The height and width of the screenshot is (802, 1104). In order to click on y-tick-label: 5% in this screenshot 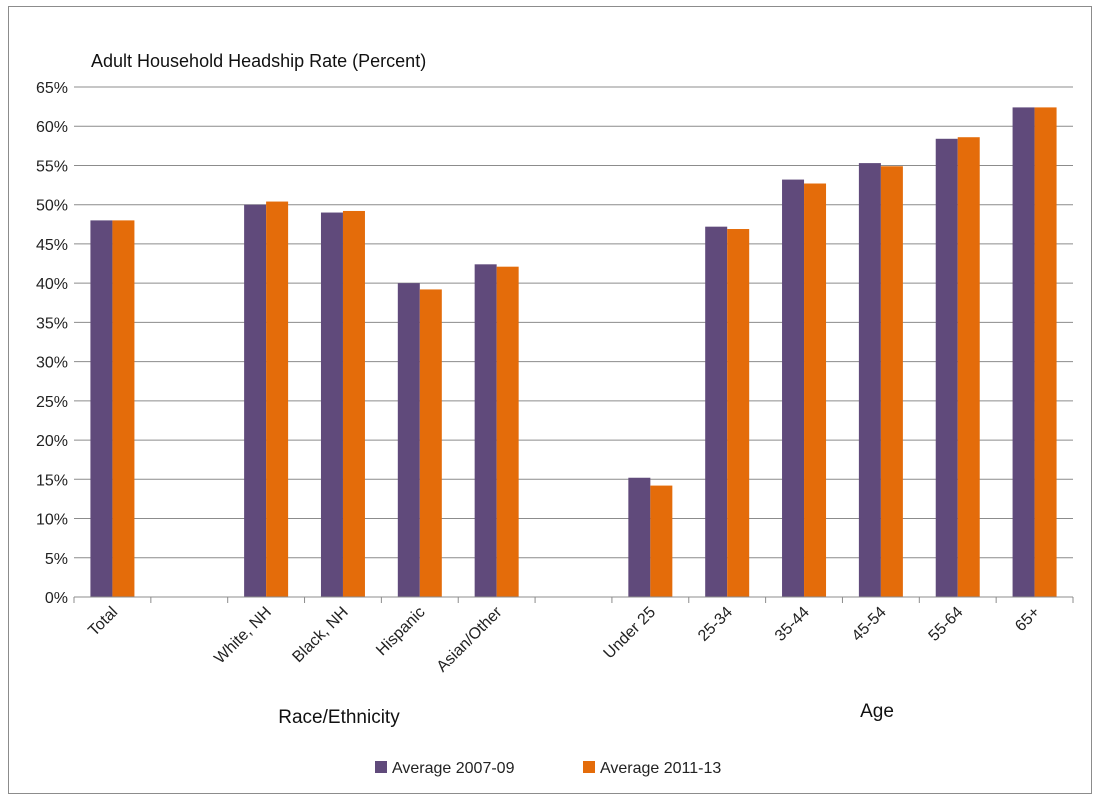, I will do `click(56, 559)`.